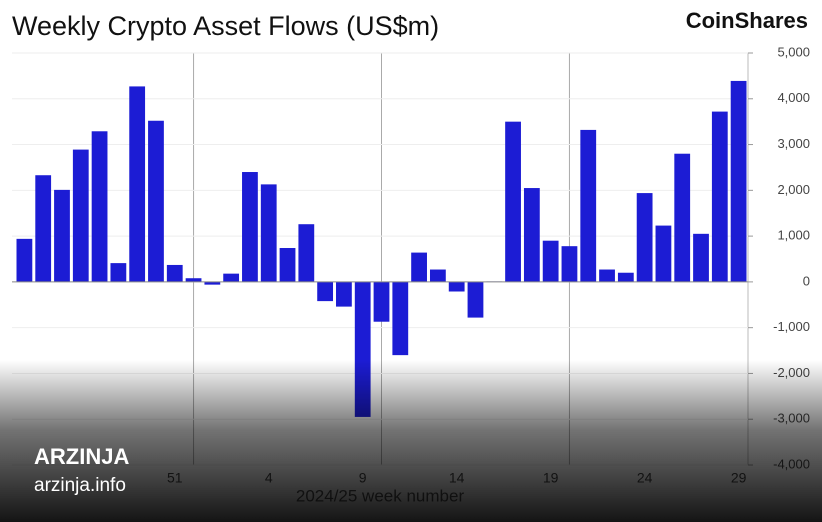 This screenshot has height=522, width=822. What do you see at coordinates (791, 418) in the screenshot?
I see `y-tick-label: -3,000` at bounding box center [791, 418].